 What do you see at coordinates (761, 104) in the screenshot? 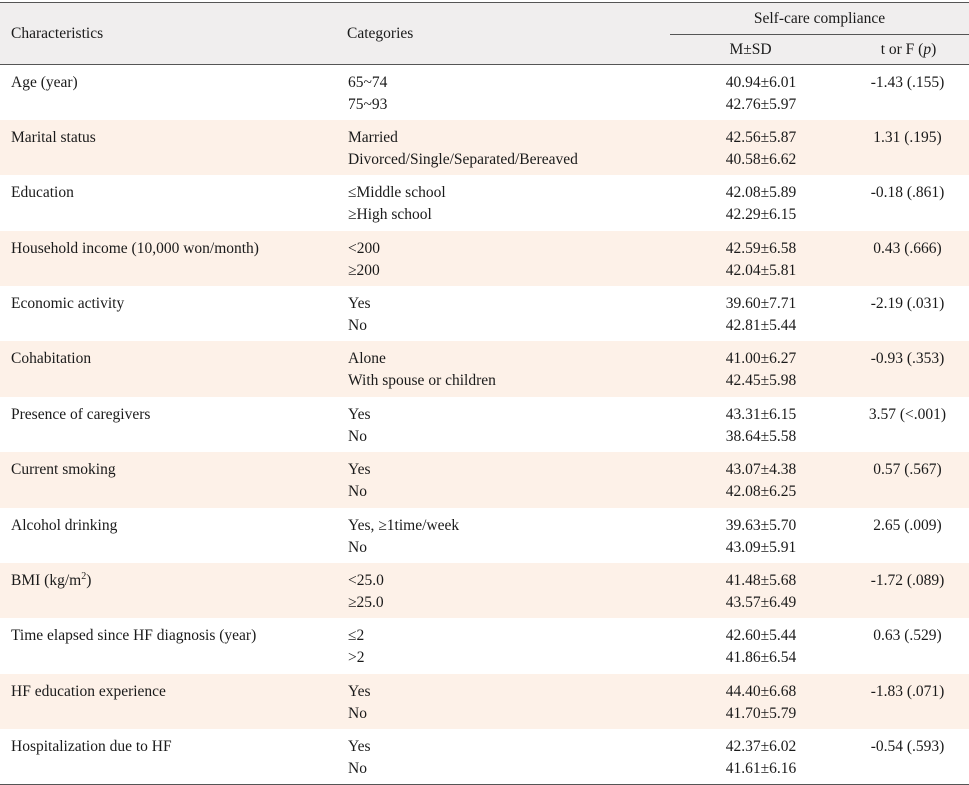
I see `msd-value: 42.76±5.97` at bounding box center [761, 104].